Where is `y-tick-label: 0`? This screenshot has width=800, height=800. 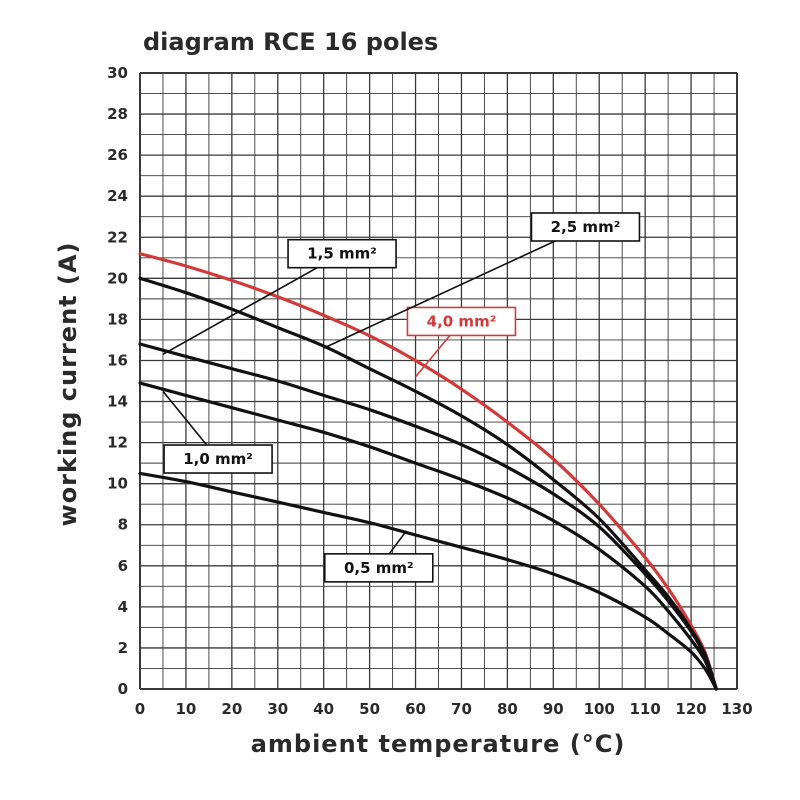
y-tick-label: 0 is located at coordinates (123, 689).